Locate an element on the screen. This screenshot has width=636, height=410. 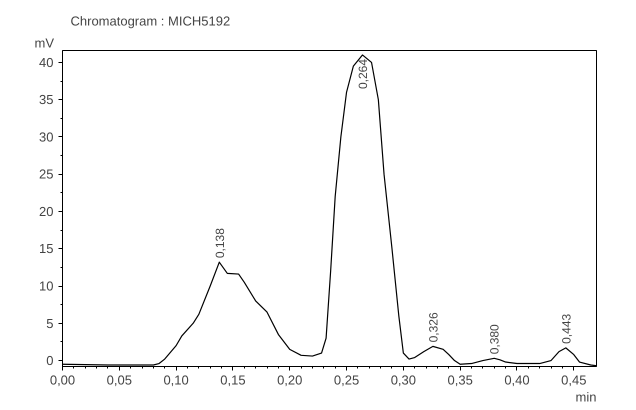
y-tick-label: 0 is located at coordinates (50, 360).